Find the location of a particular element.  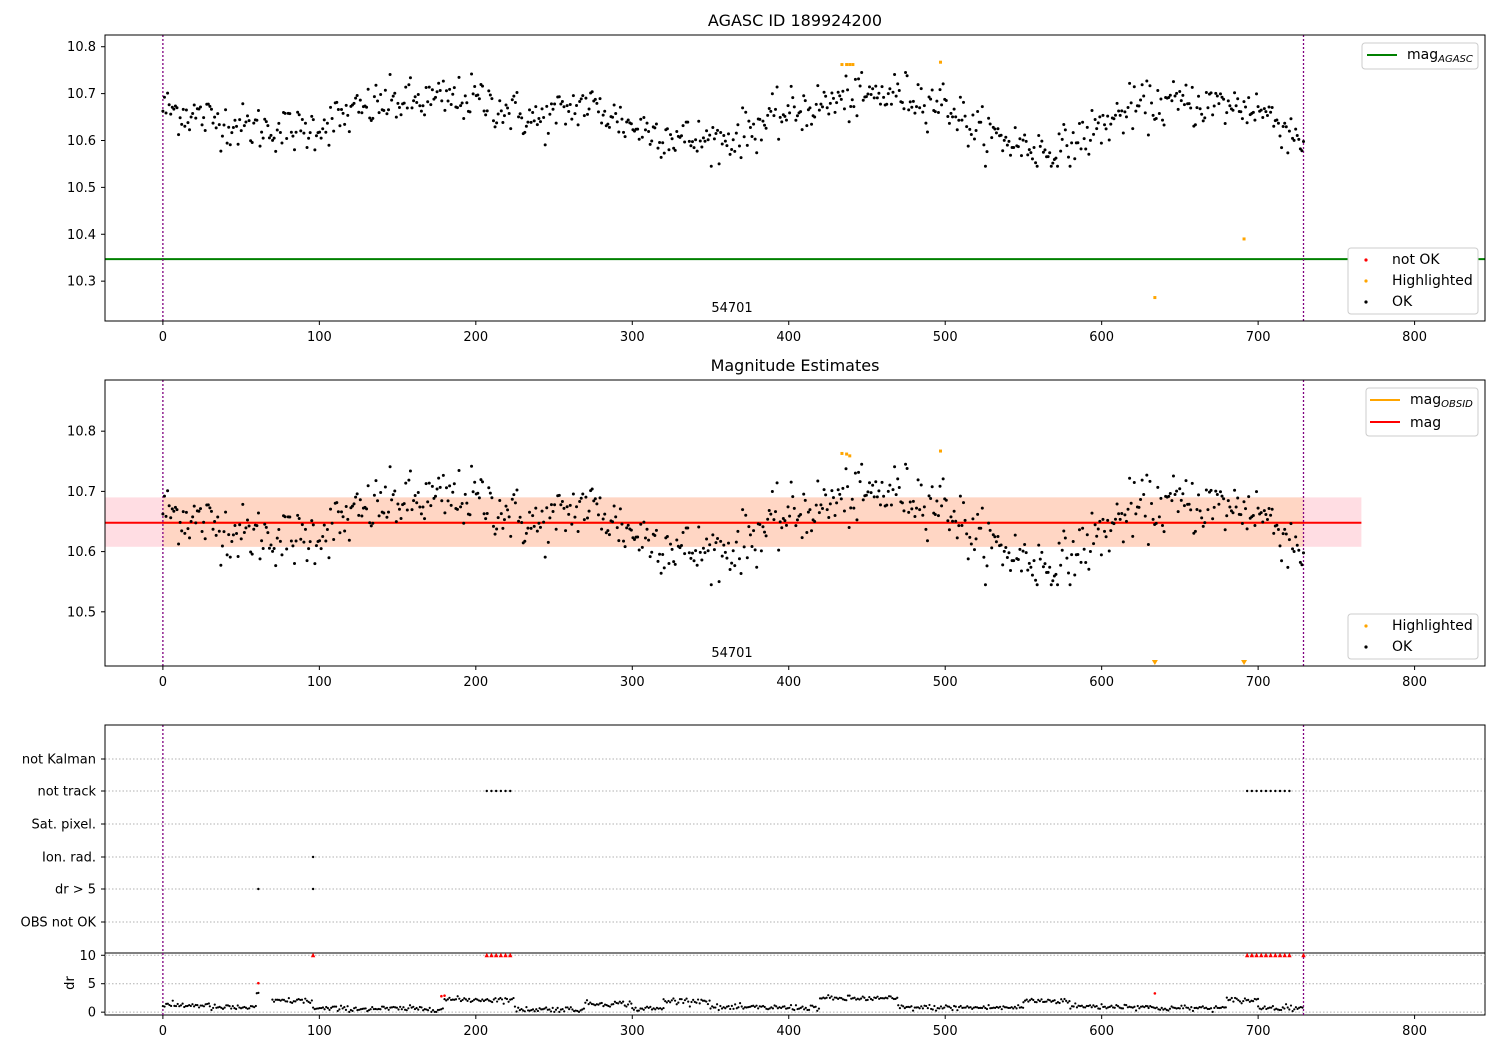

x-tick-label: 100 is located at coordinates (319, 682).